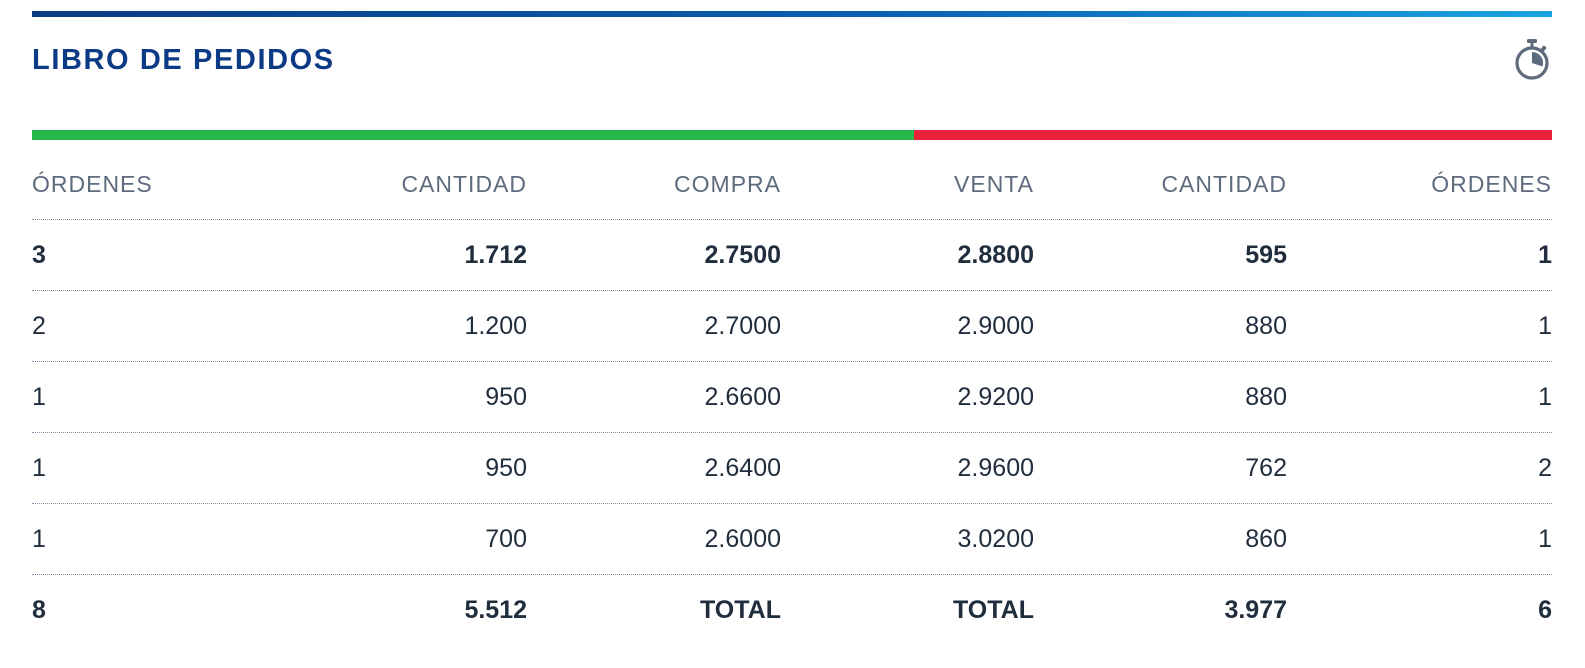  I want to click on bid-quantity-cell: 700, so click(506, 538).